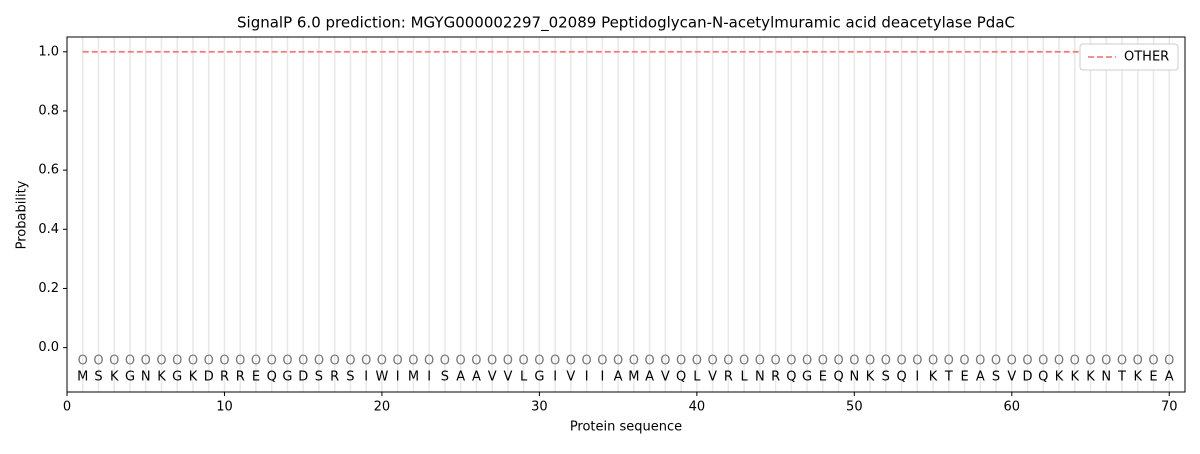 The width and height of the screenshot is (1200, 454). Describe the element at coordinates (48, 170) in the screenshot. I see `y-tick-label: 0.6` at that location.